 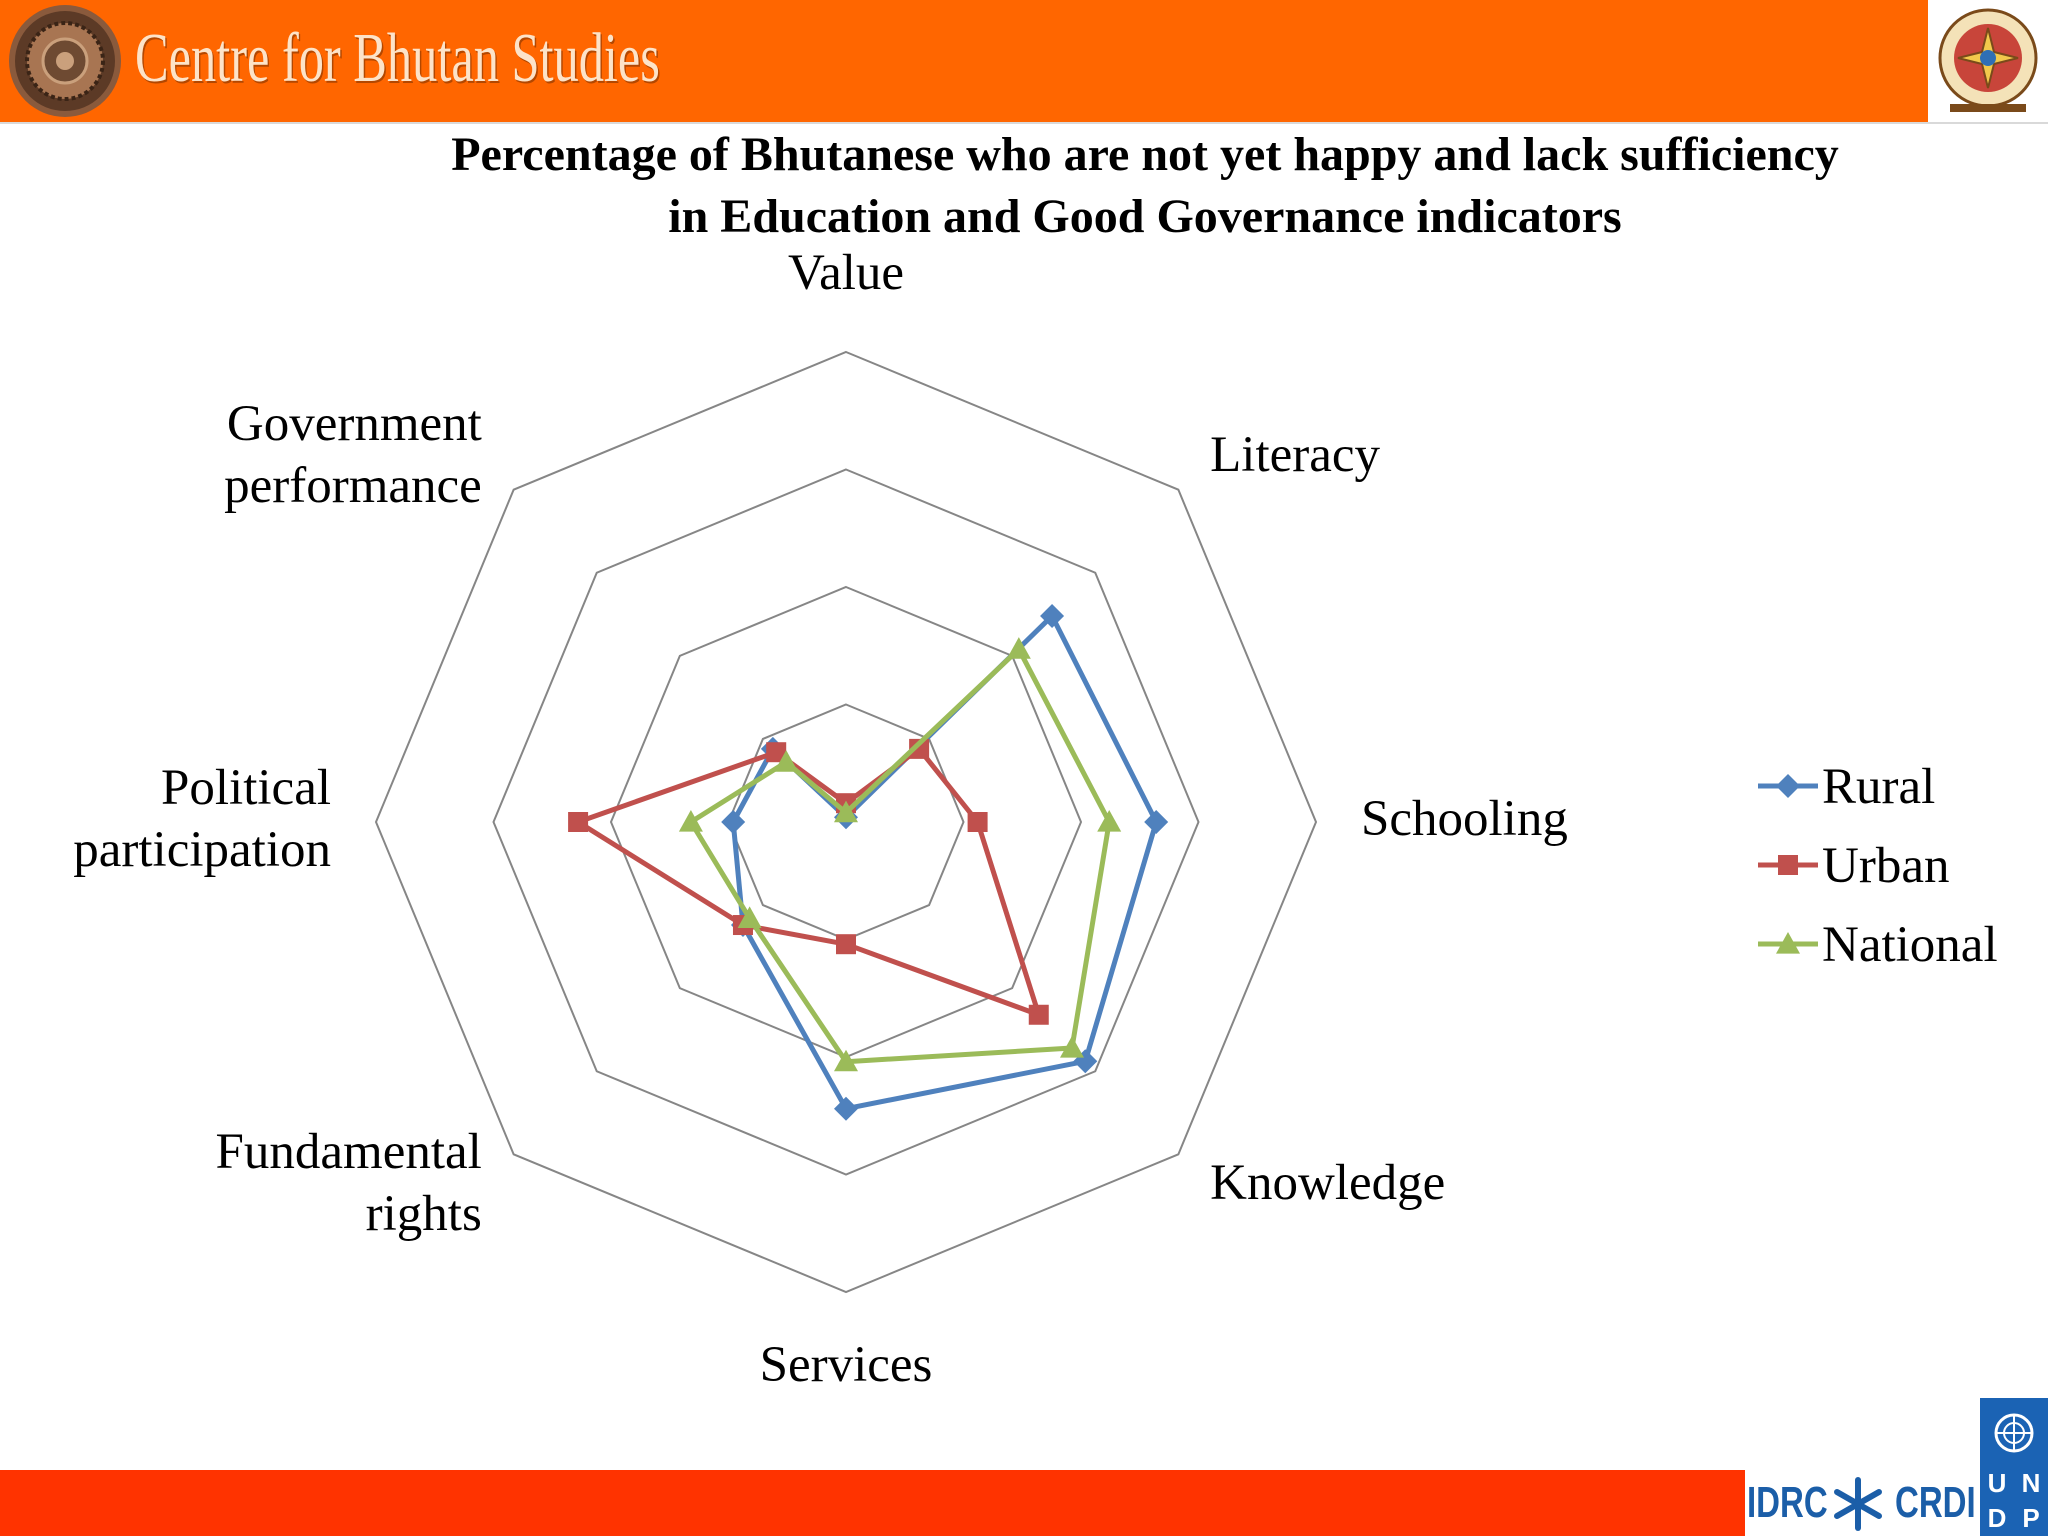 I want to click on snowflake-icon, so click(x=1858, y=1504).